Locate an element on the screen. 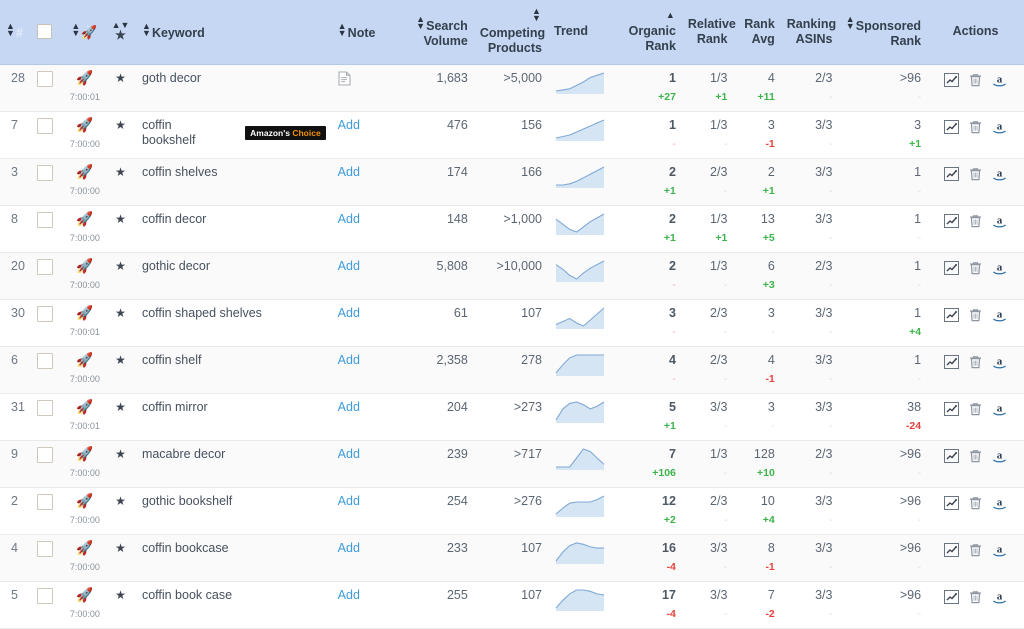  th-star: ▲▼ ★ is located at coordinates (120, 32).